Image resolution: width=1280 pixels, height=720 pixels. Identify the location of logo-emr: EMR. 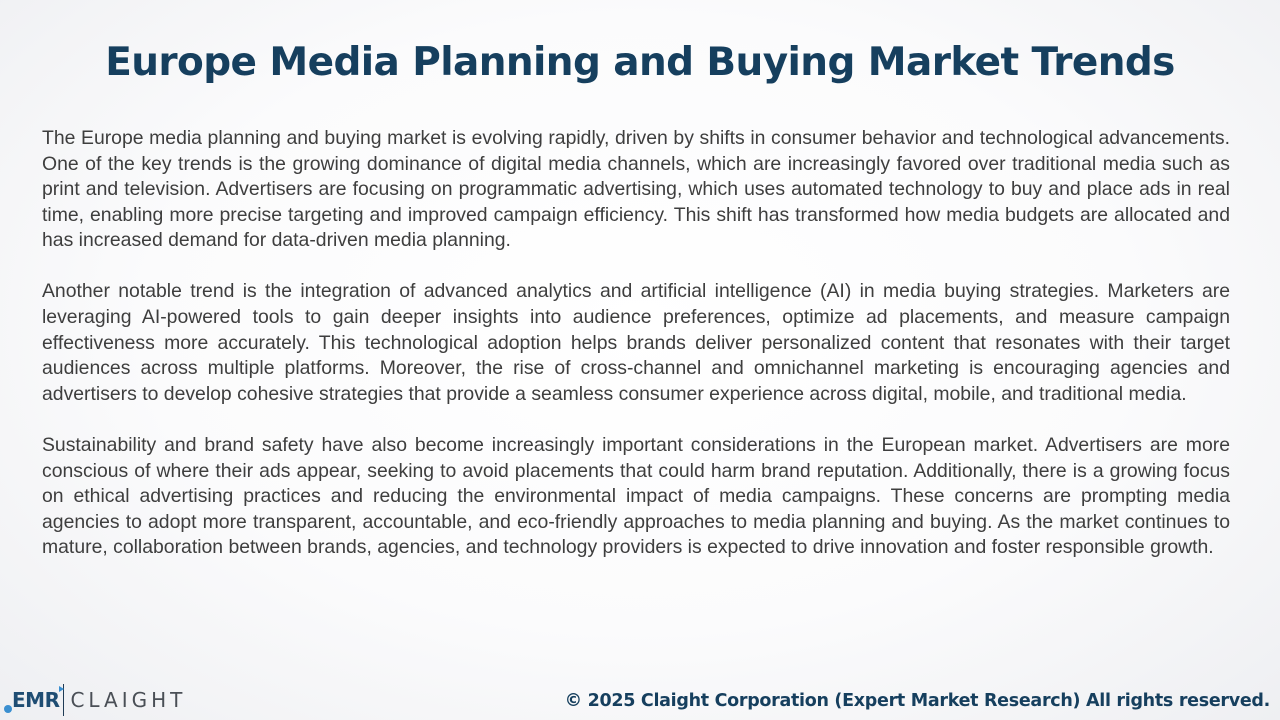
(32, 700).